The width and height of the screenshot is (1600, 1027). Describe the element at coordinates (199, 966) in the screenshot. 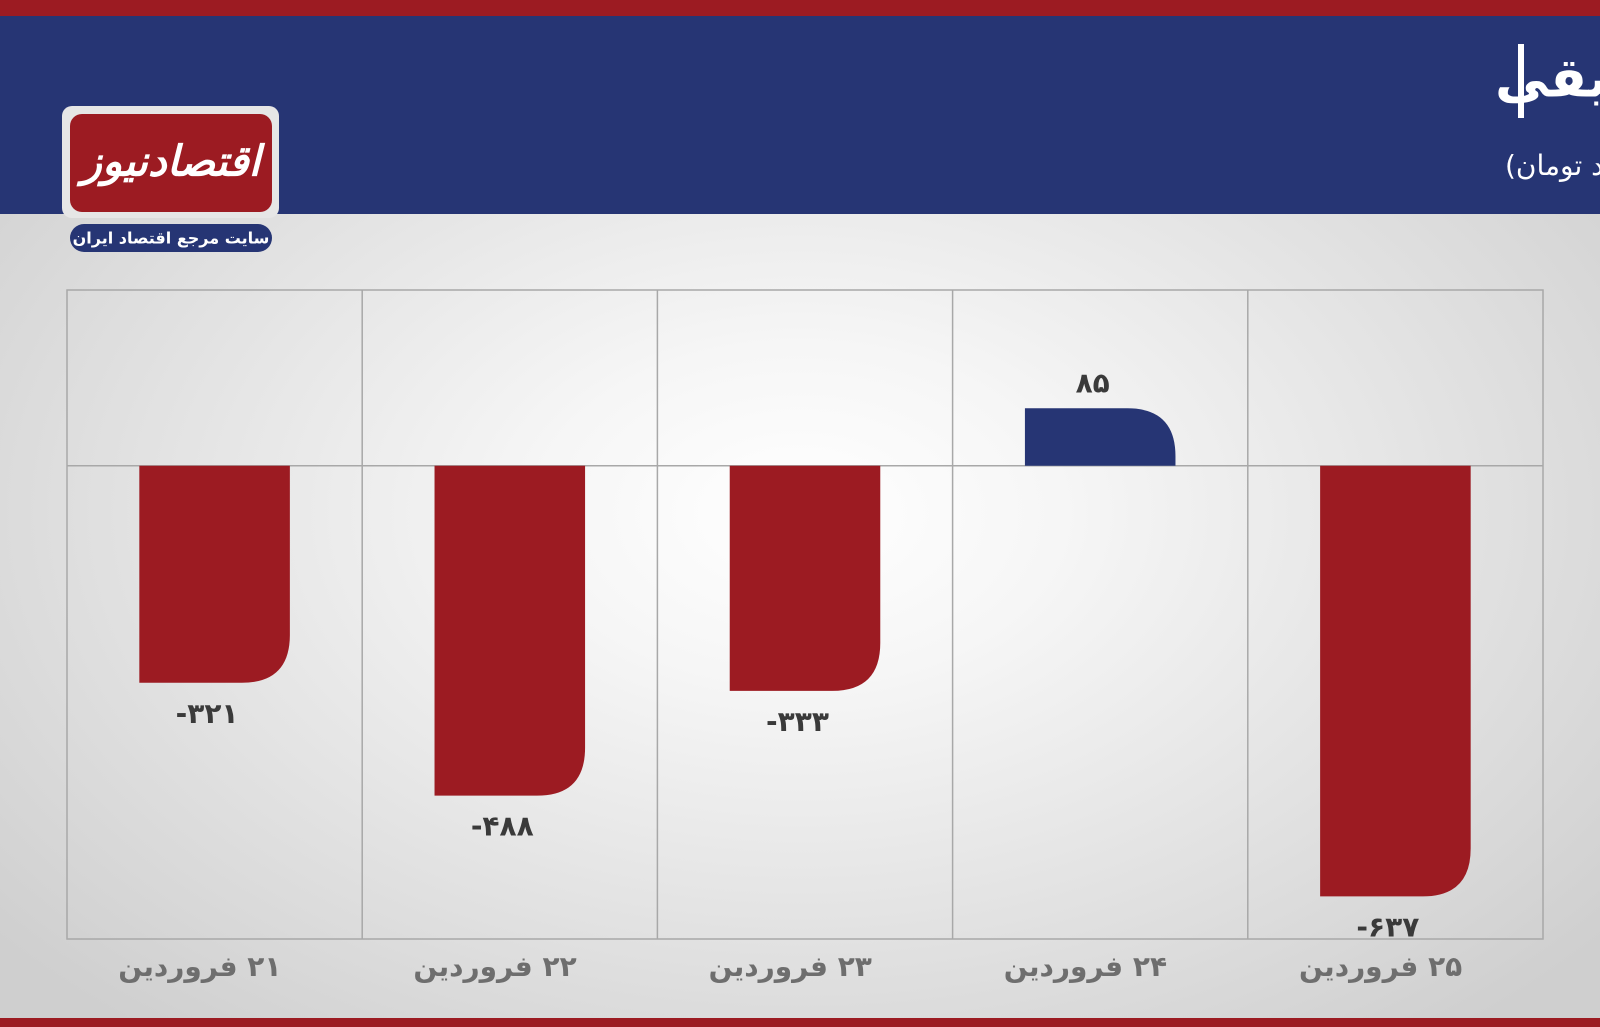

I see `x-tick-label: ۲۱ فروردین` at that location.